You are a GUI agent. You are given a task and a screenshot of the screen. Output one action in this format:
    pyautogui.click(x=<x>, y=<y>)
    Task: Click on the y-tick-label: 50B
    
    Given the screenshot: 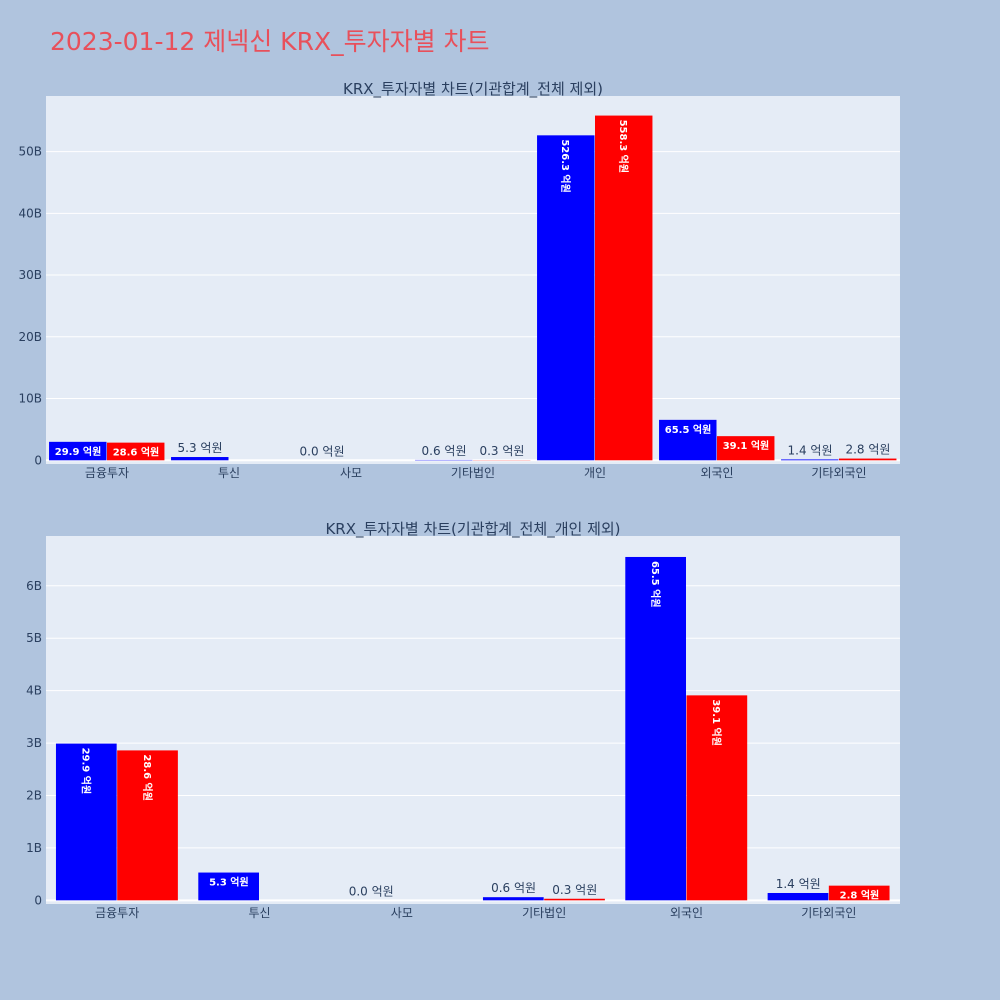 What is the action you would take?
    pyautogui.click(x=30, y=152)
    